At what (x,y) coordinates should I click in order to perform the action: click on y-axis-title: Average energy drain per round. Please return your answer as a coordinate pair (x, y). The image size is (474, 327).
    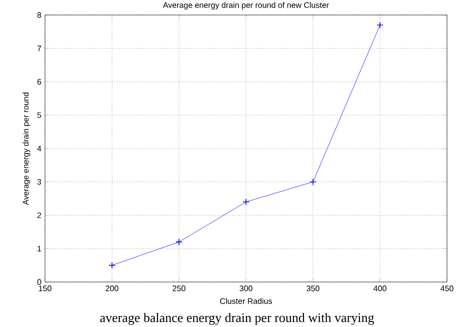
    Looking at the image, I should click on (26, 148).